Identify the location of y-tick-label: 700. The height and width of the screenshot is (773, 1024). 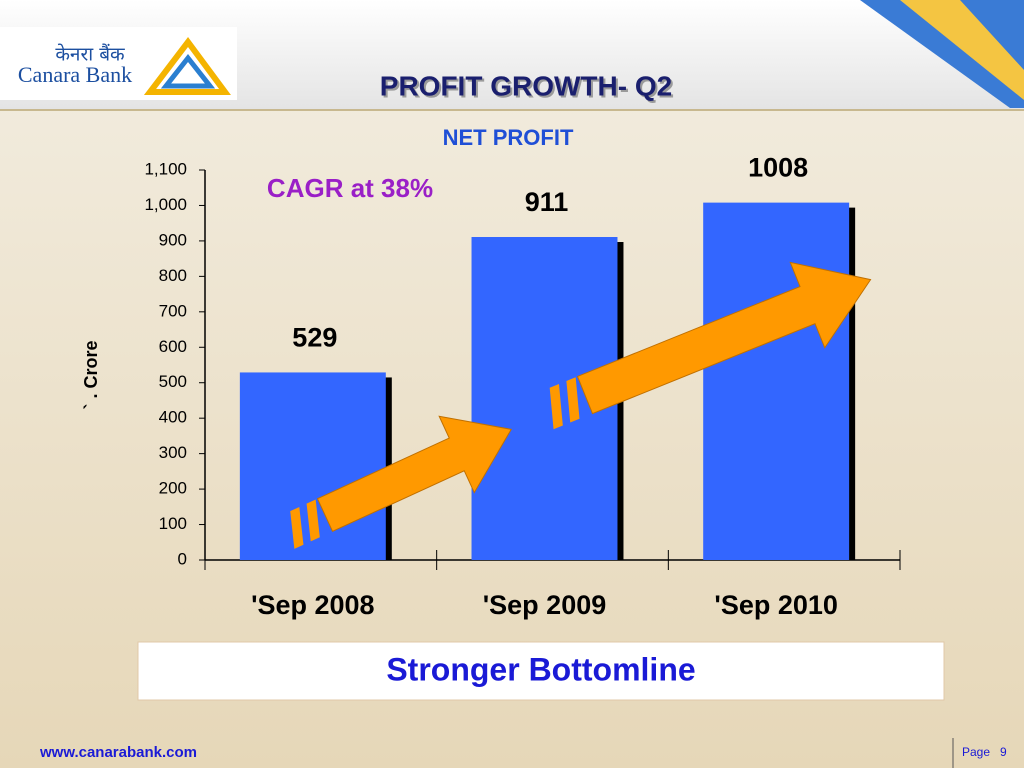
(173, 310).